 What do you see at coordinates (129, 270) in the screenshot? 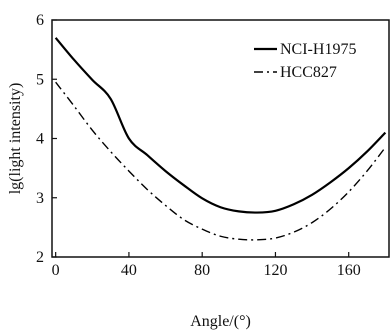
I see `x-tick-label: 40` at bounding box center [129, 270].